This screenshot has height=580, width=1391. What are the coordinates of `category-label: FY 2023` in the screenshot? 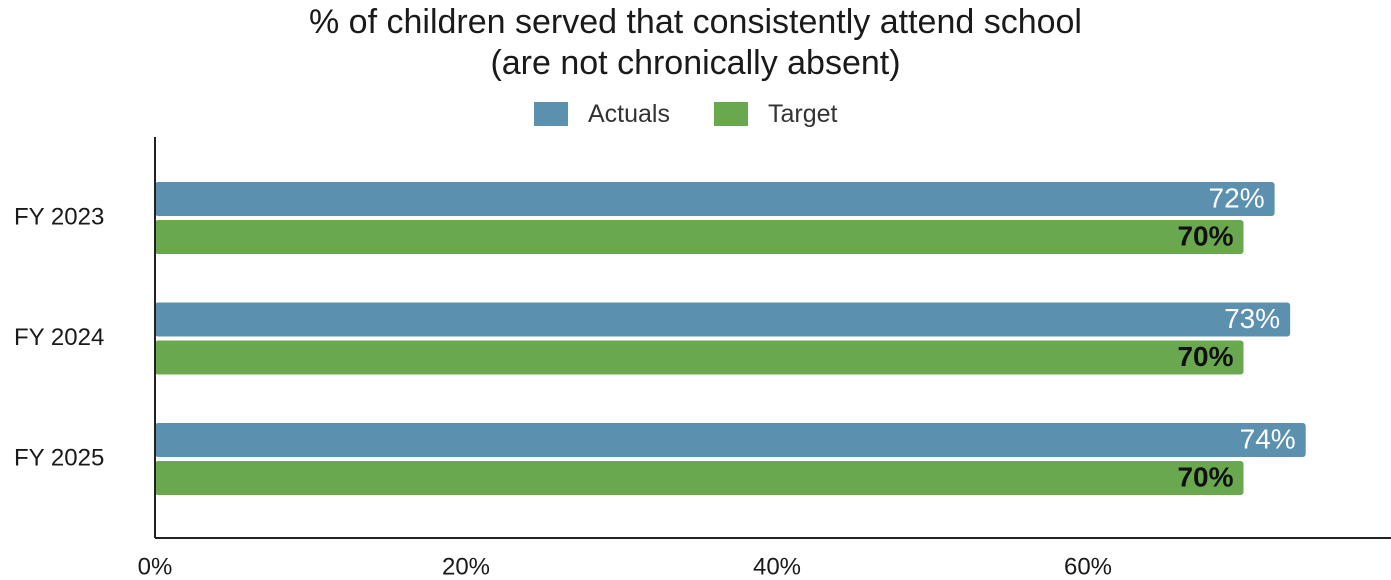 It's located at (59, 216).